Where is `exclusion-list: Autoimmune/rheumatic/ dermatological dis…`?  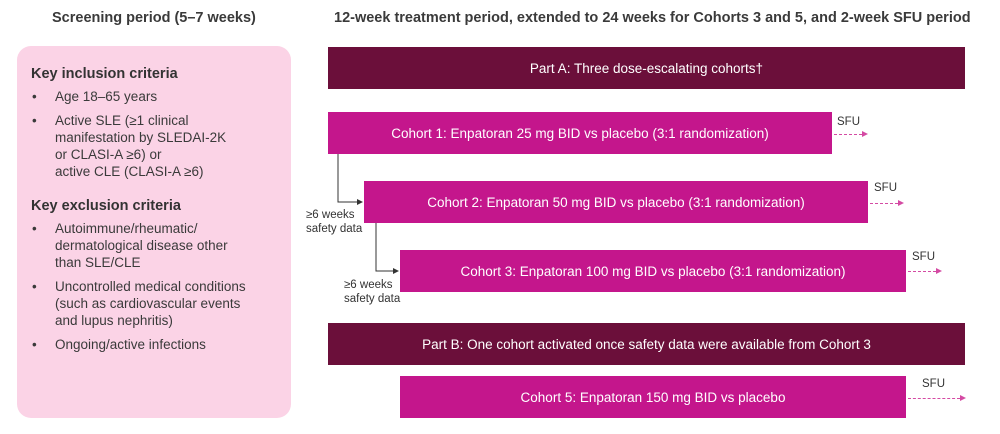 exclusion-list: Autoimmune/rheumatic/ dermatological dis… is located at coordinates (153, 286).